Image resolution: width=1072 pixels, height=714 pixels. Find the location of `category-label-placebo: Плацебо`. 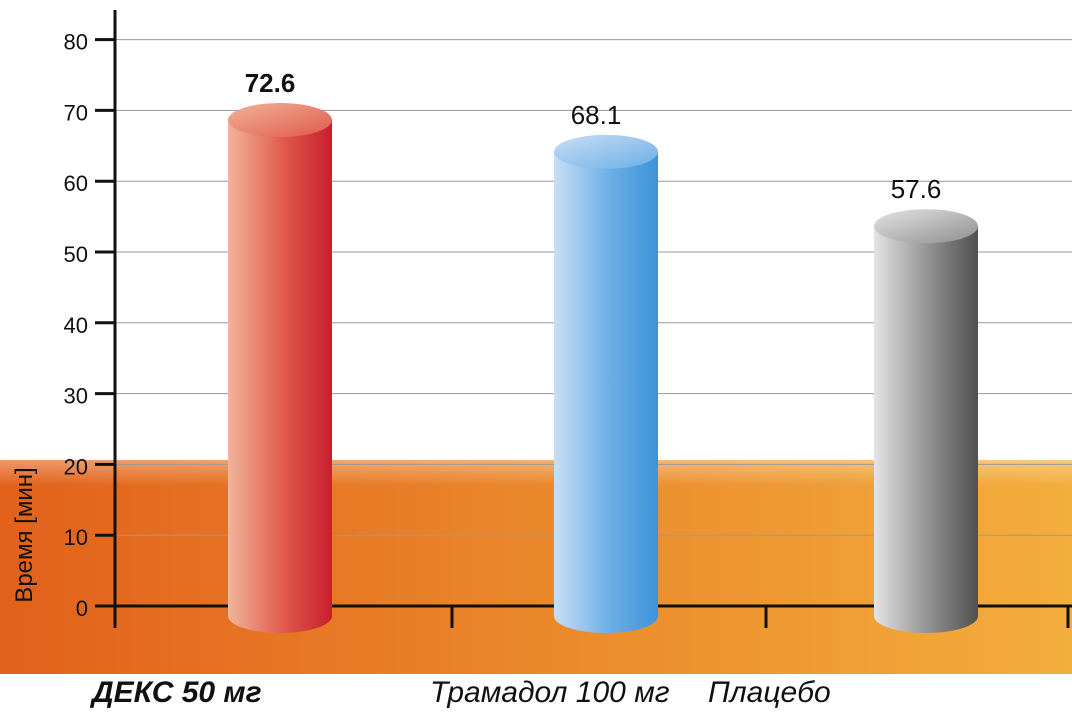

category-label-placebo: Плацебо is located at coordinates (769, 692).